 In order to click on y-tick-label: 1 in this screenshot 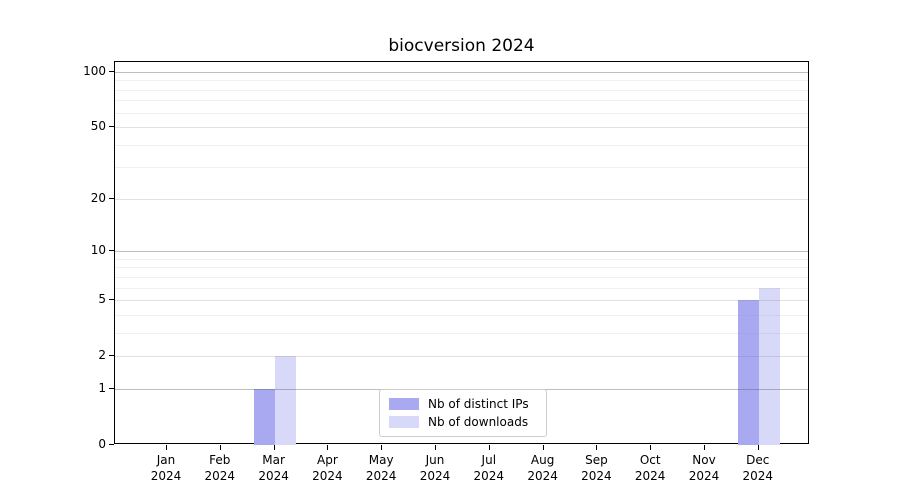, I will do `click(102, 387)`.